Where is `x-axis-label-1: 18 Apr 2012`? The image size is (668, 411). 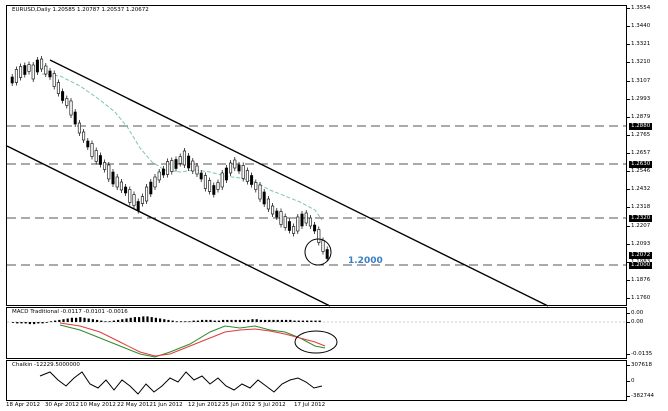 x-axis-label-1: 18 Apr 2012 is located at coordinates (23, 405).